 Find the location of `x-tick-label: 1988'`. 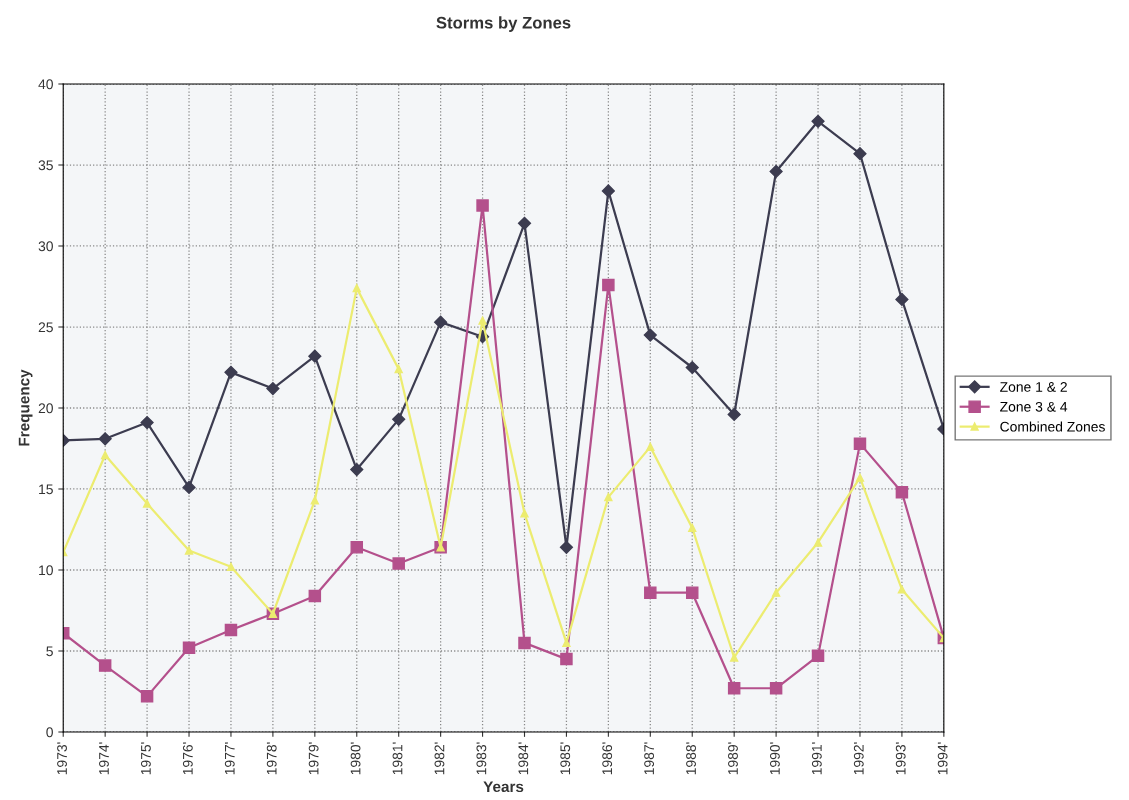

x-tick-label: 1988' is located at coordinates (691, 758).